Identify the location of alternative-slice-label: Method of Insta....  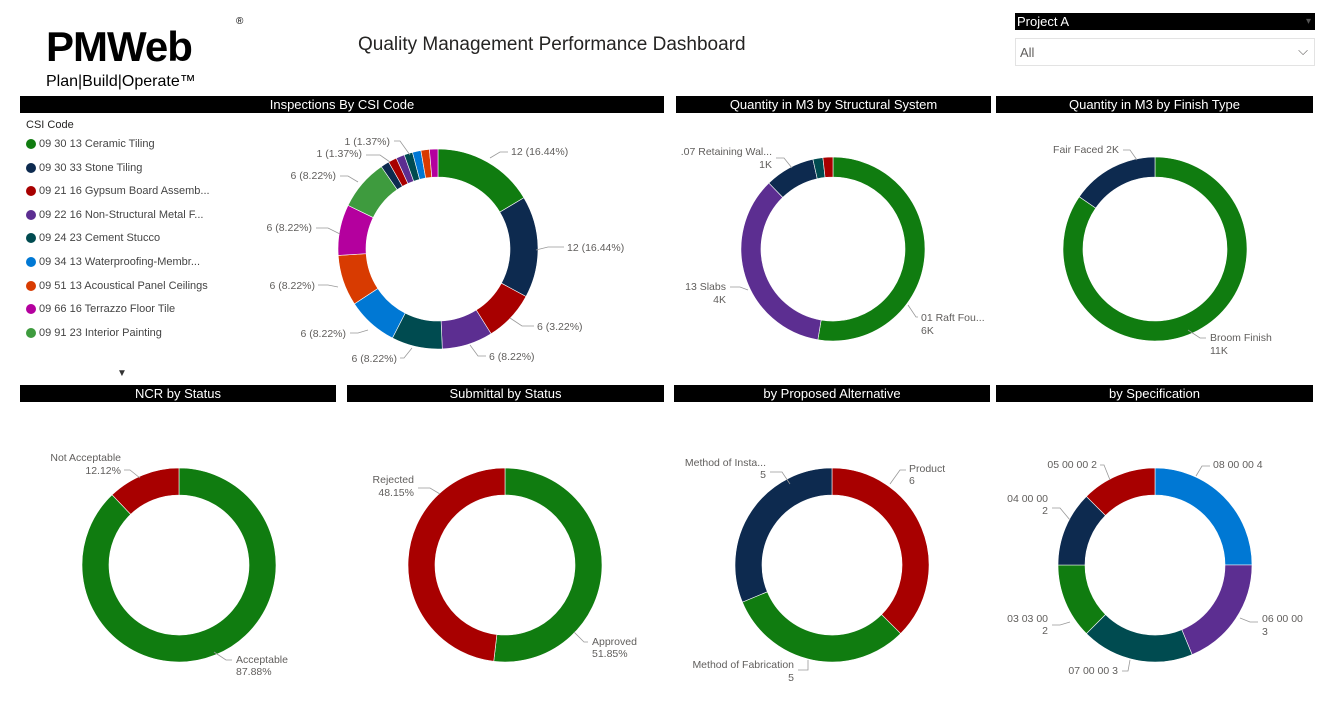
(725, 463).